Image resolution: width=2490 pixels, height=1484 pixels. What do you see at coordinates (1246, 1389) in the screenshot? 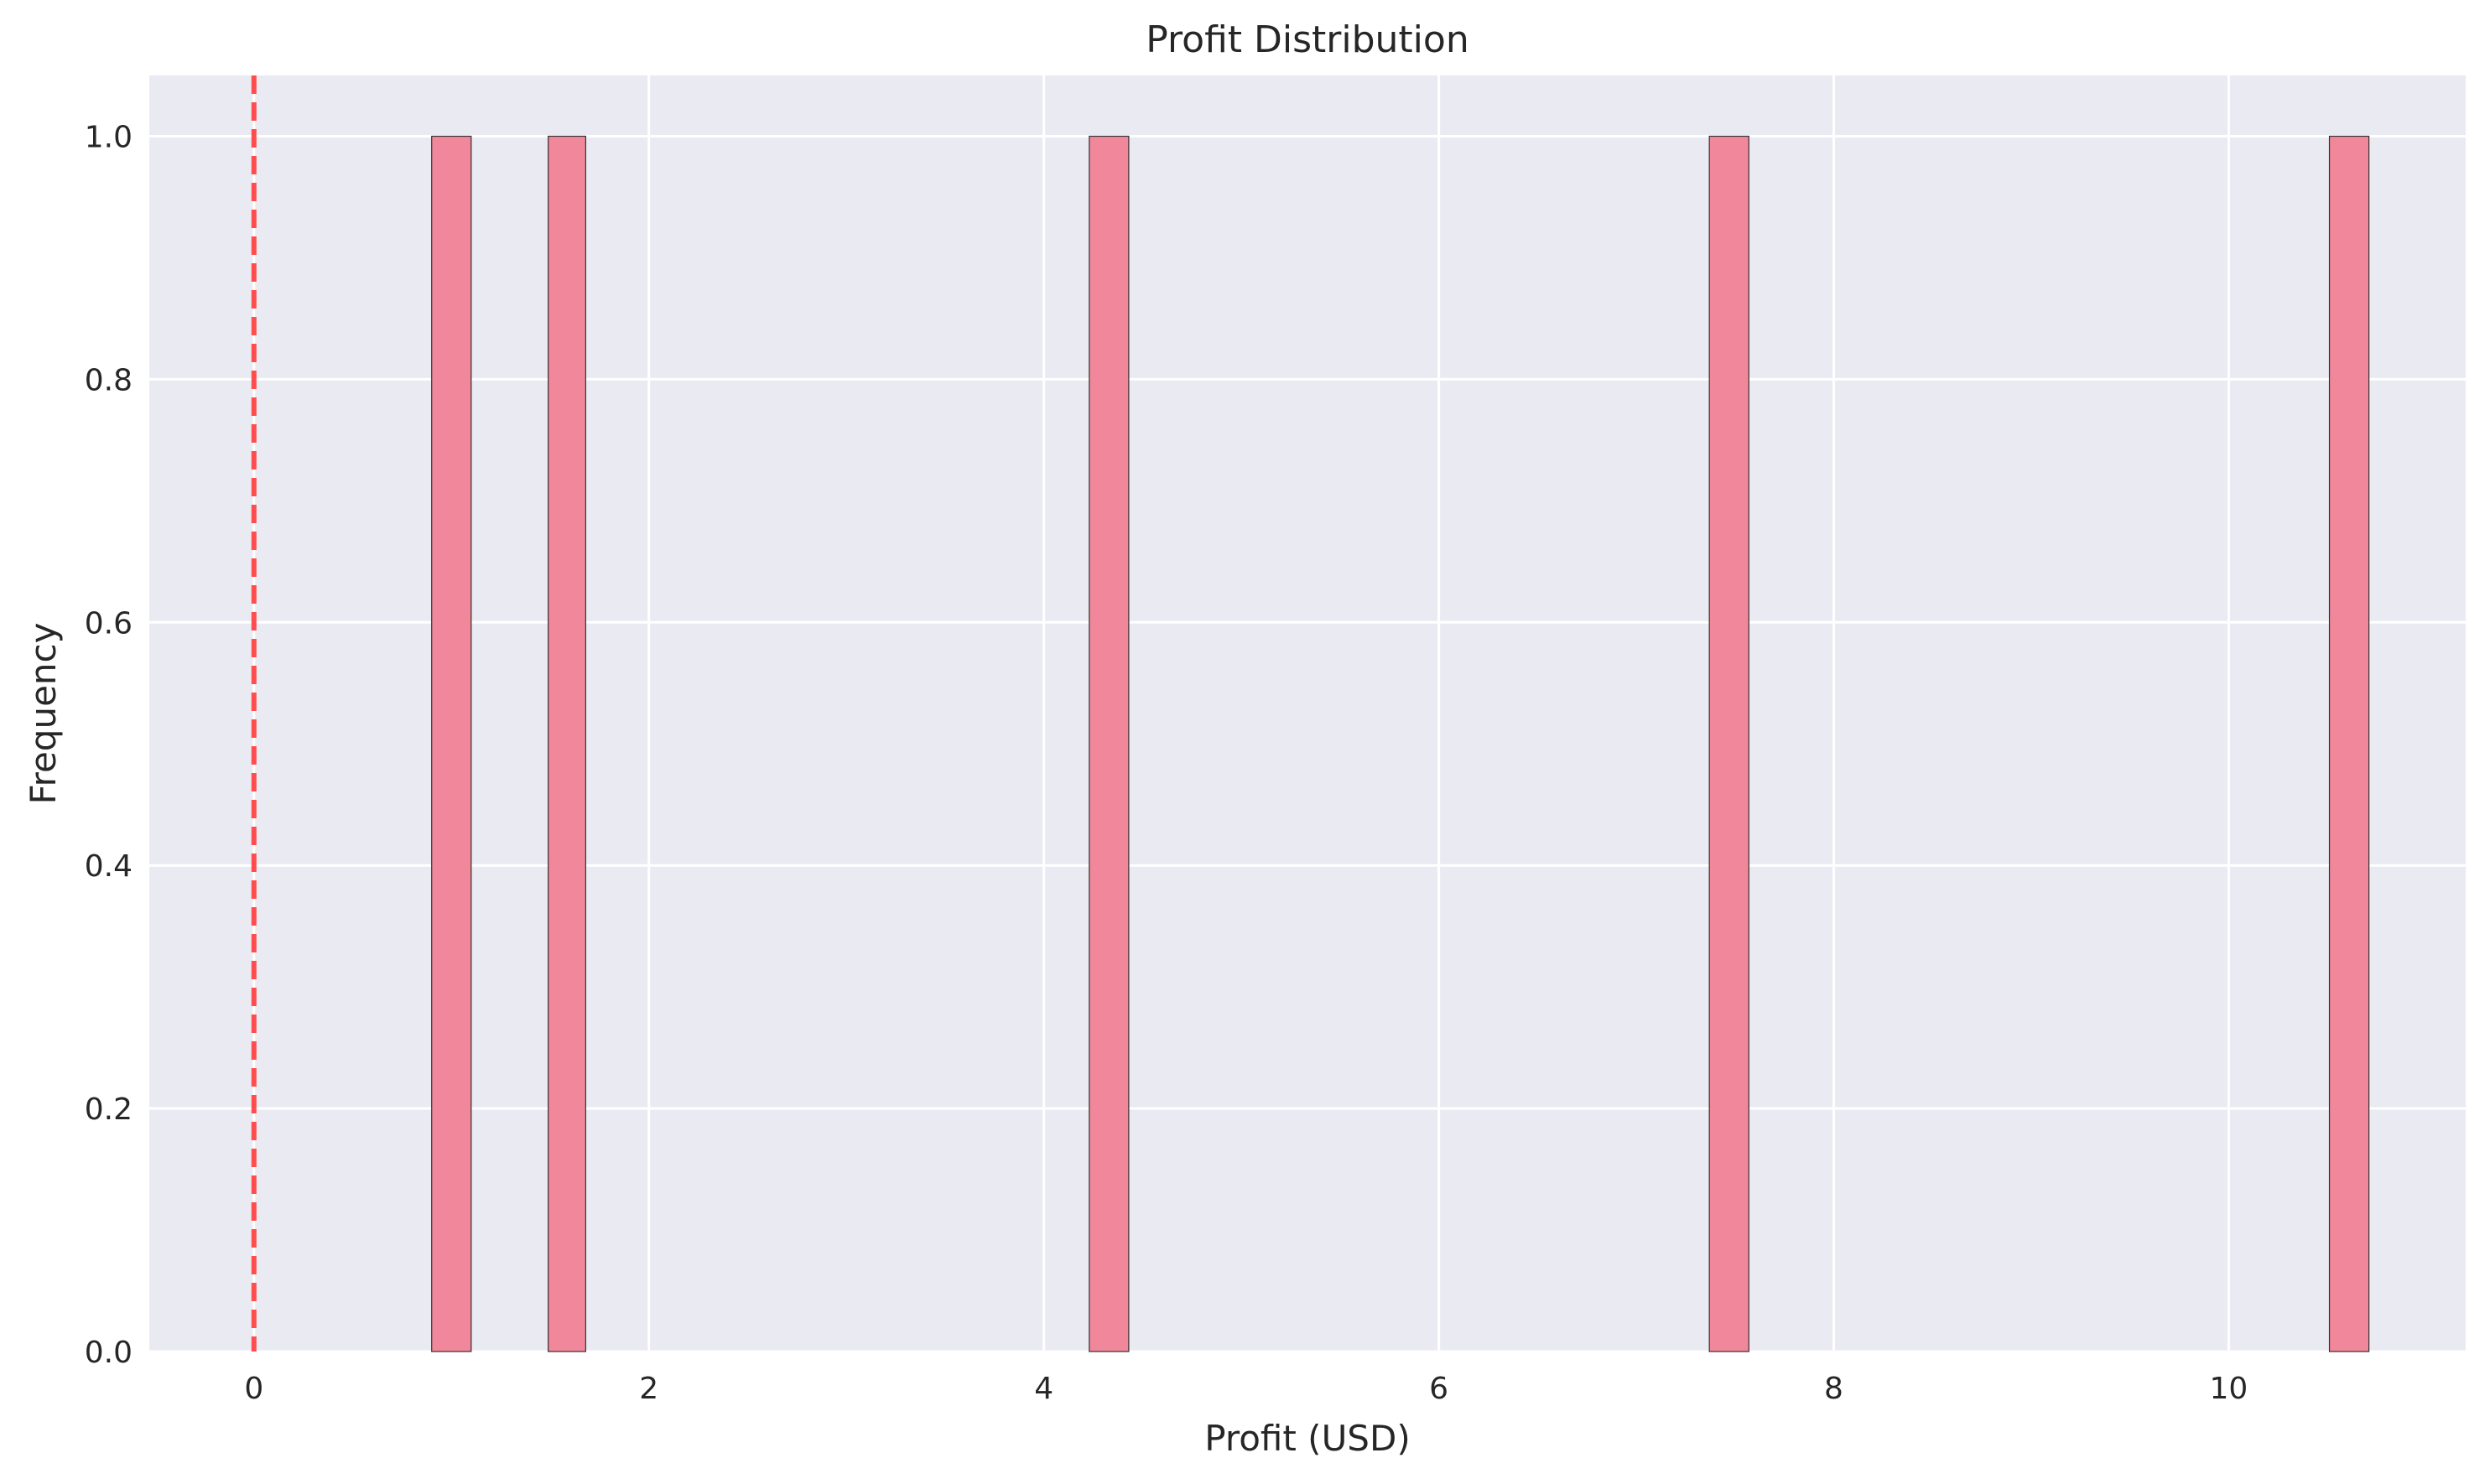
I see `x-tick-labels: 0 2 4 6 8 10` at bounding box center [1246, 1389].